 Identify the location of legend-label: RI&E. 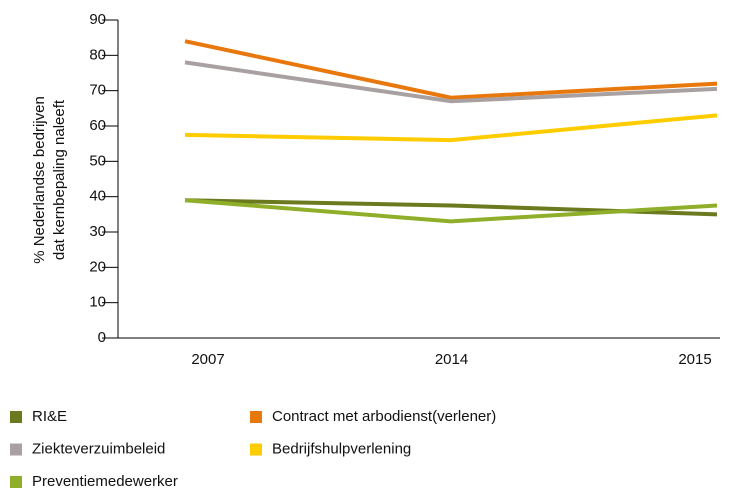
(49, 416).